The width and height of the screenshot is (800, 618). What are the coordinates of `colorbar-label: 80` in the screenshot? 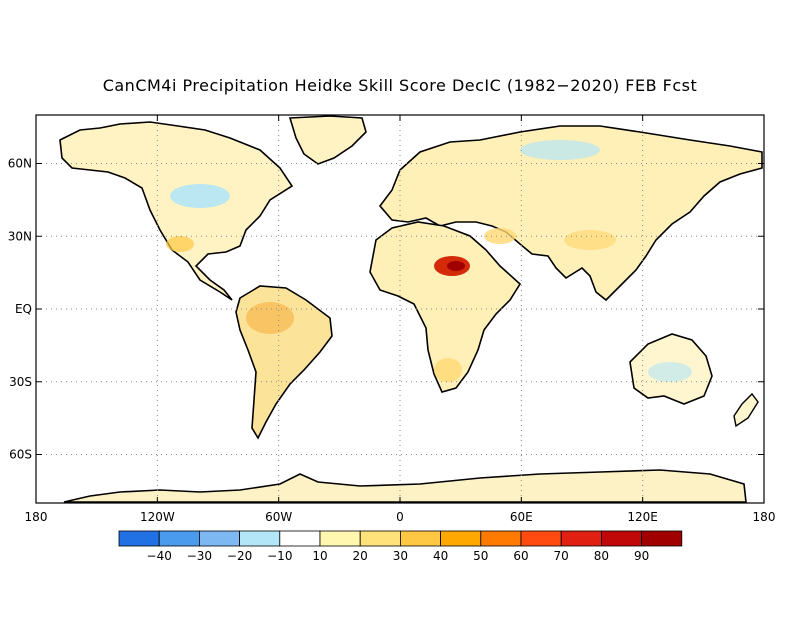 It's located at (601, 556).